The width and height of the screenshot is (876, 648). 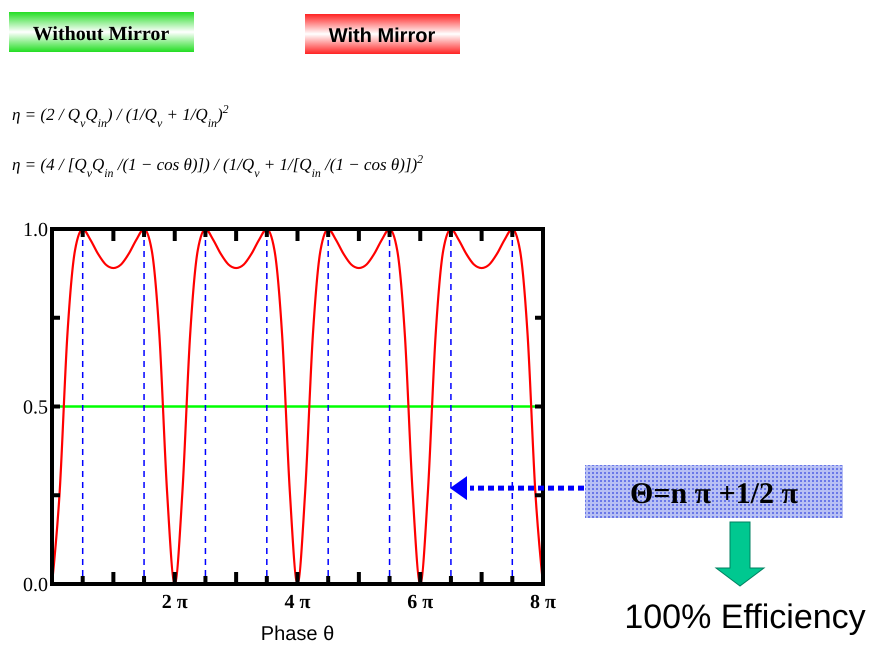 I want to click on x-tick-label: 4 π, so click(x=297, y=602).